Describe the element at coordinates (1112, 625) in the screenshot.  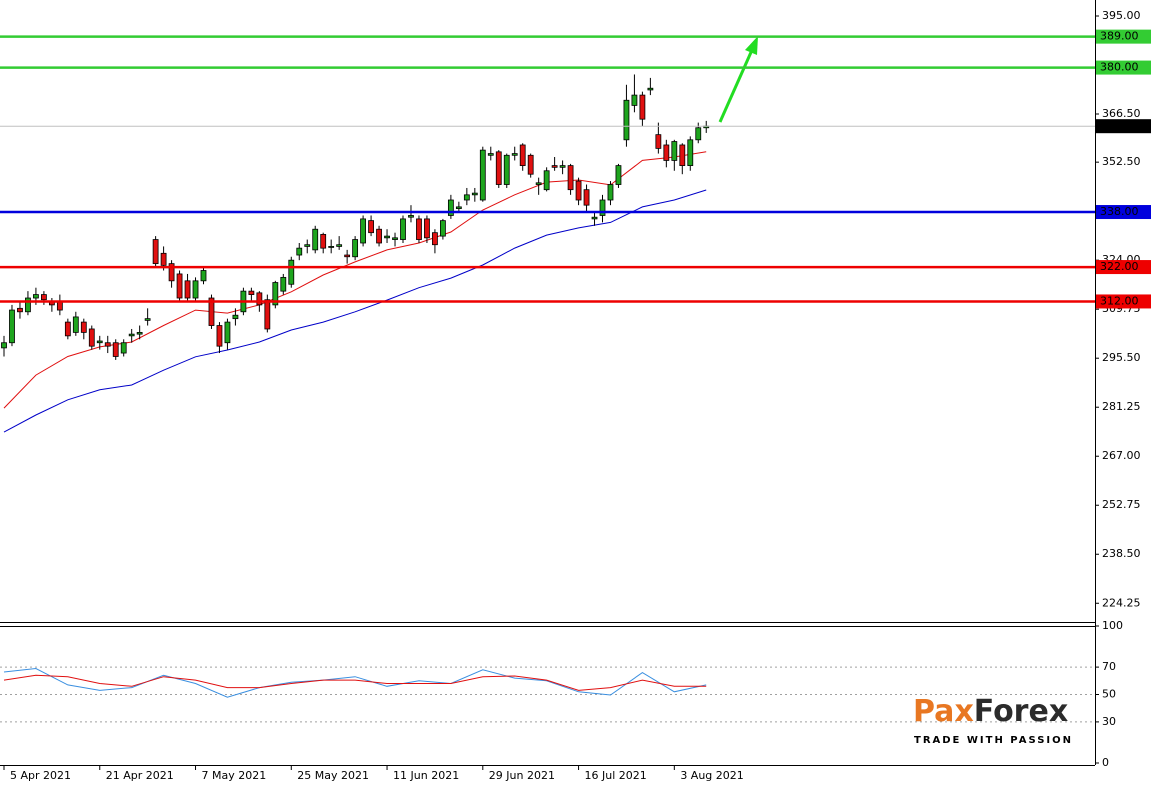
I see `y-tick-label: 100` at that location.